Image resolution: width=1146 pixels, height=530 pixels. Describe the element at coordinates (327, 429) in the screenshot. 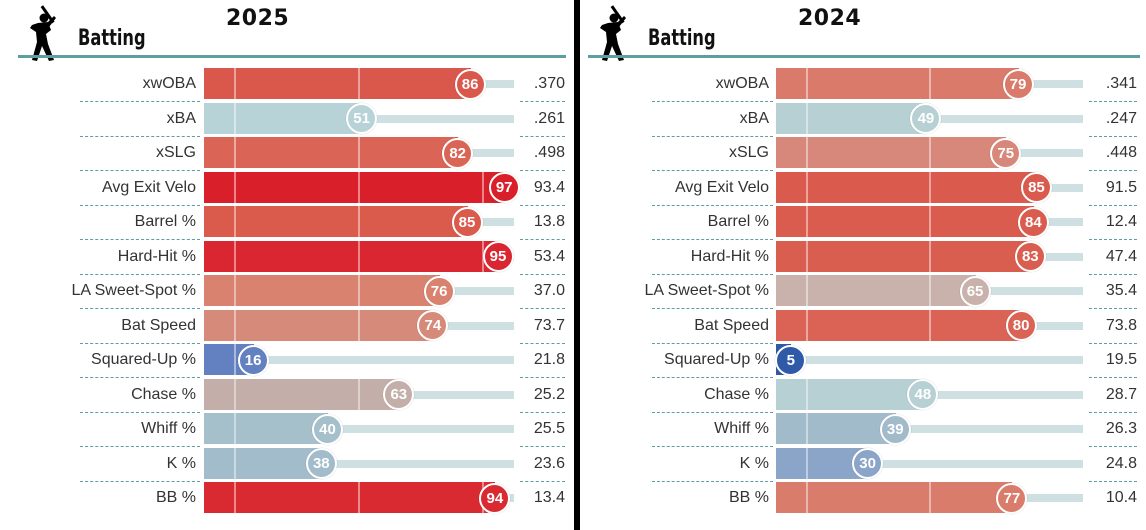

I see `percentile-badge: 40` at that location.